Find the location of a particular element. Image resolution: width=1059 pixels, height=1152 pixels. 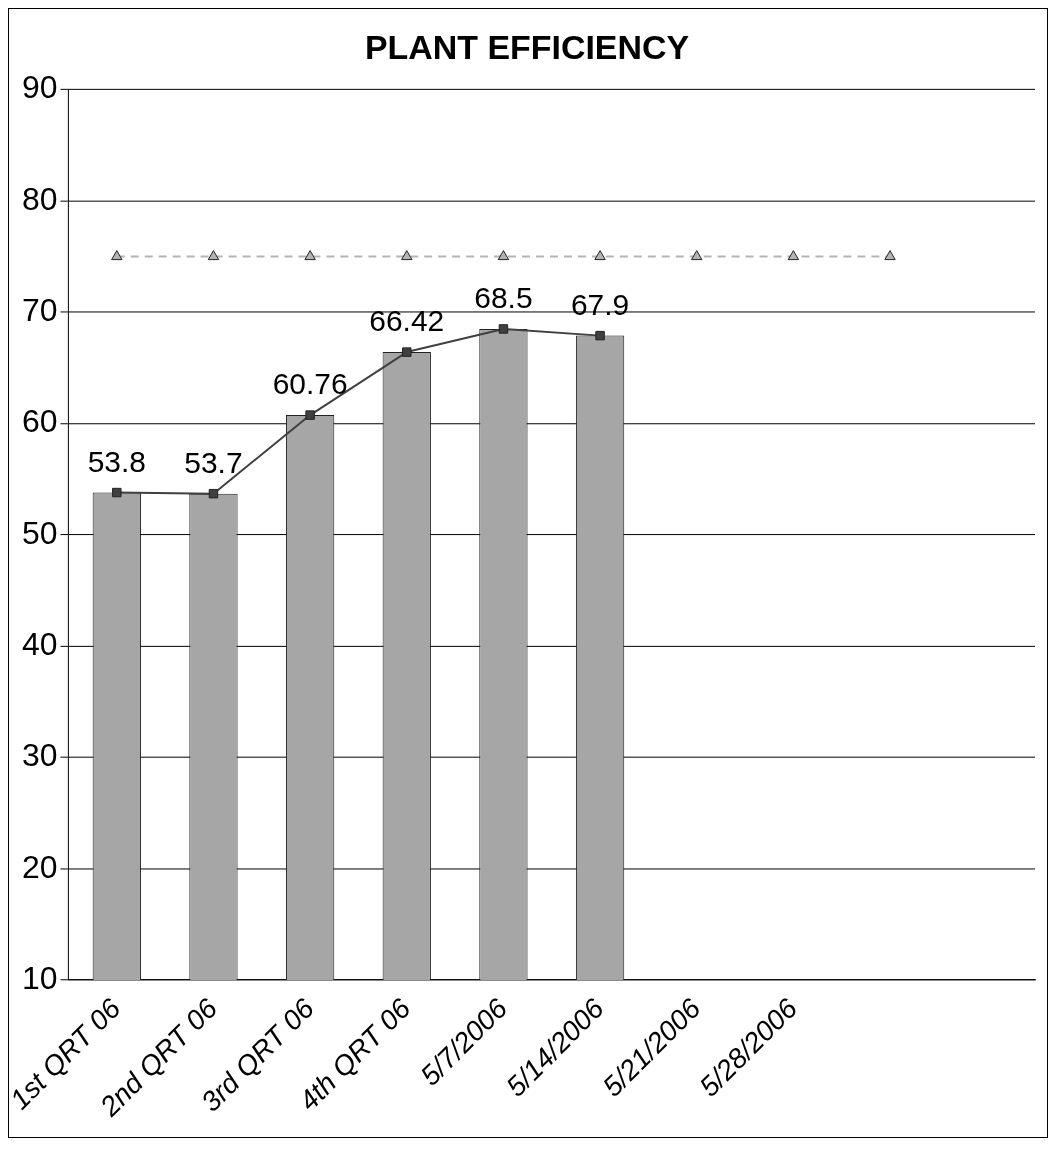

y-tick-label: 10 is located at coordinates (39, 977).